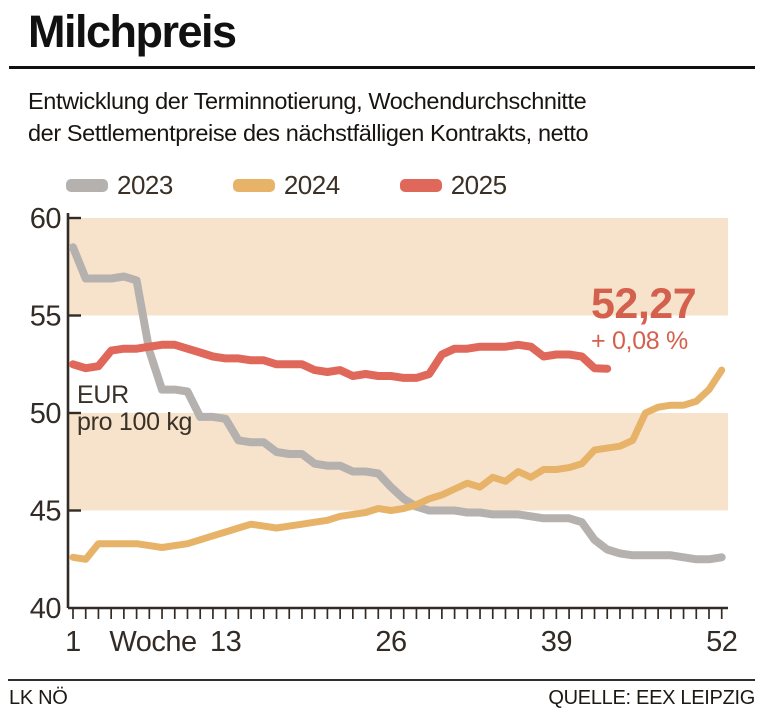 This screenshot has width=764, height=726. I want to click on plot-band, so click(398, 267).